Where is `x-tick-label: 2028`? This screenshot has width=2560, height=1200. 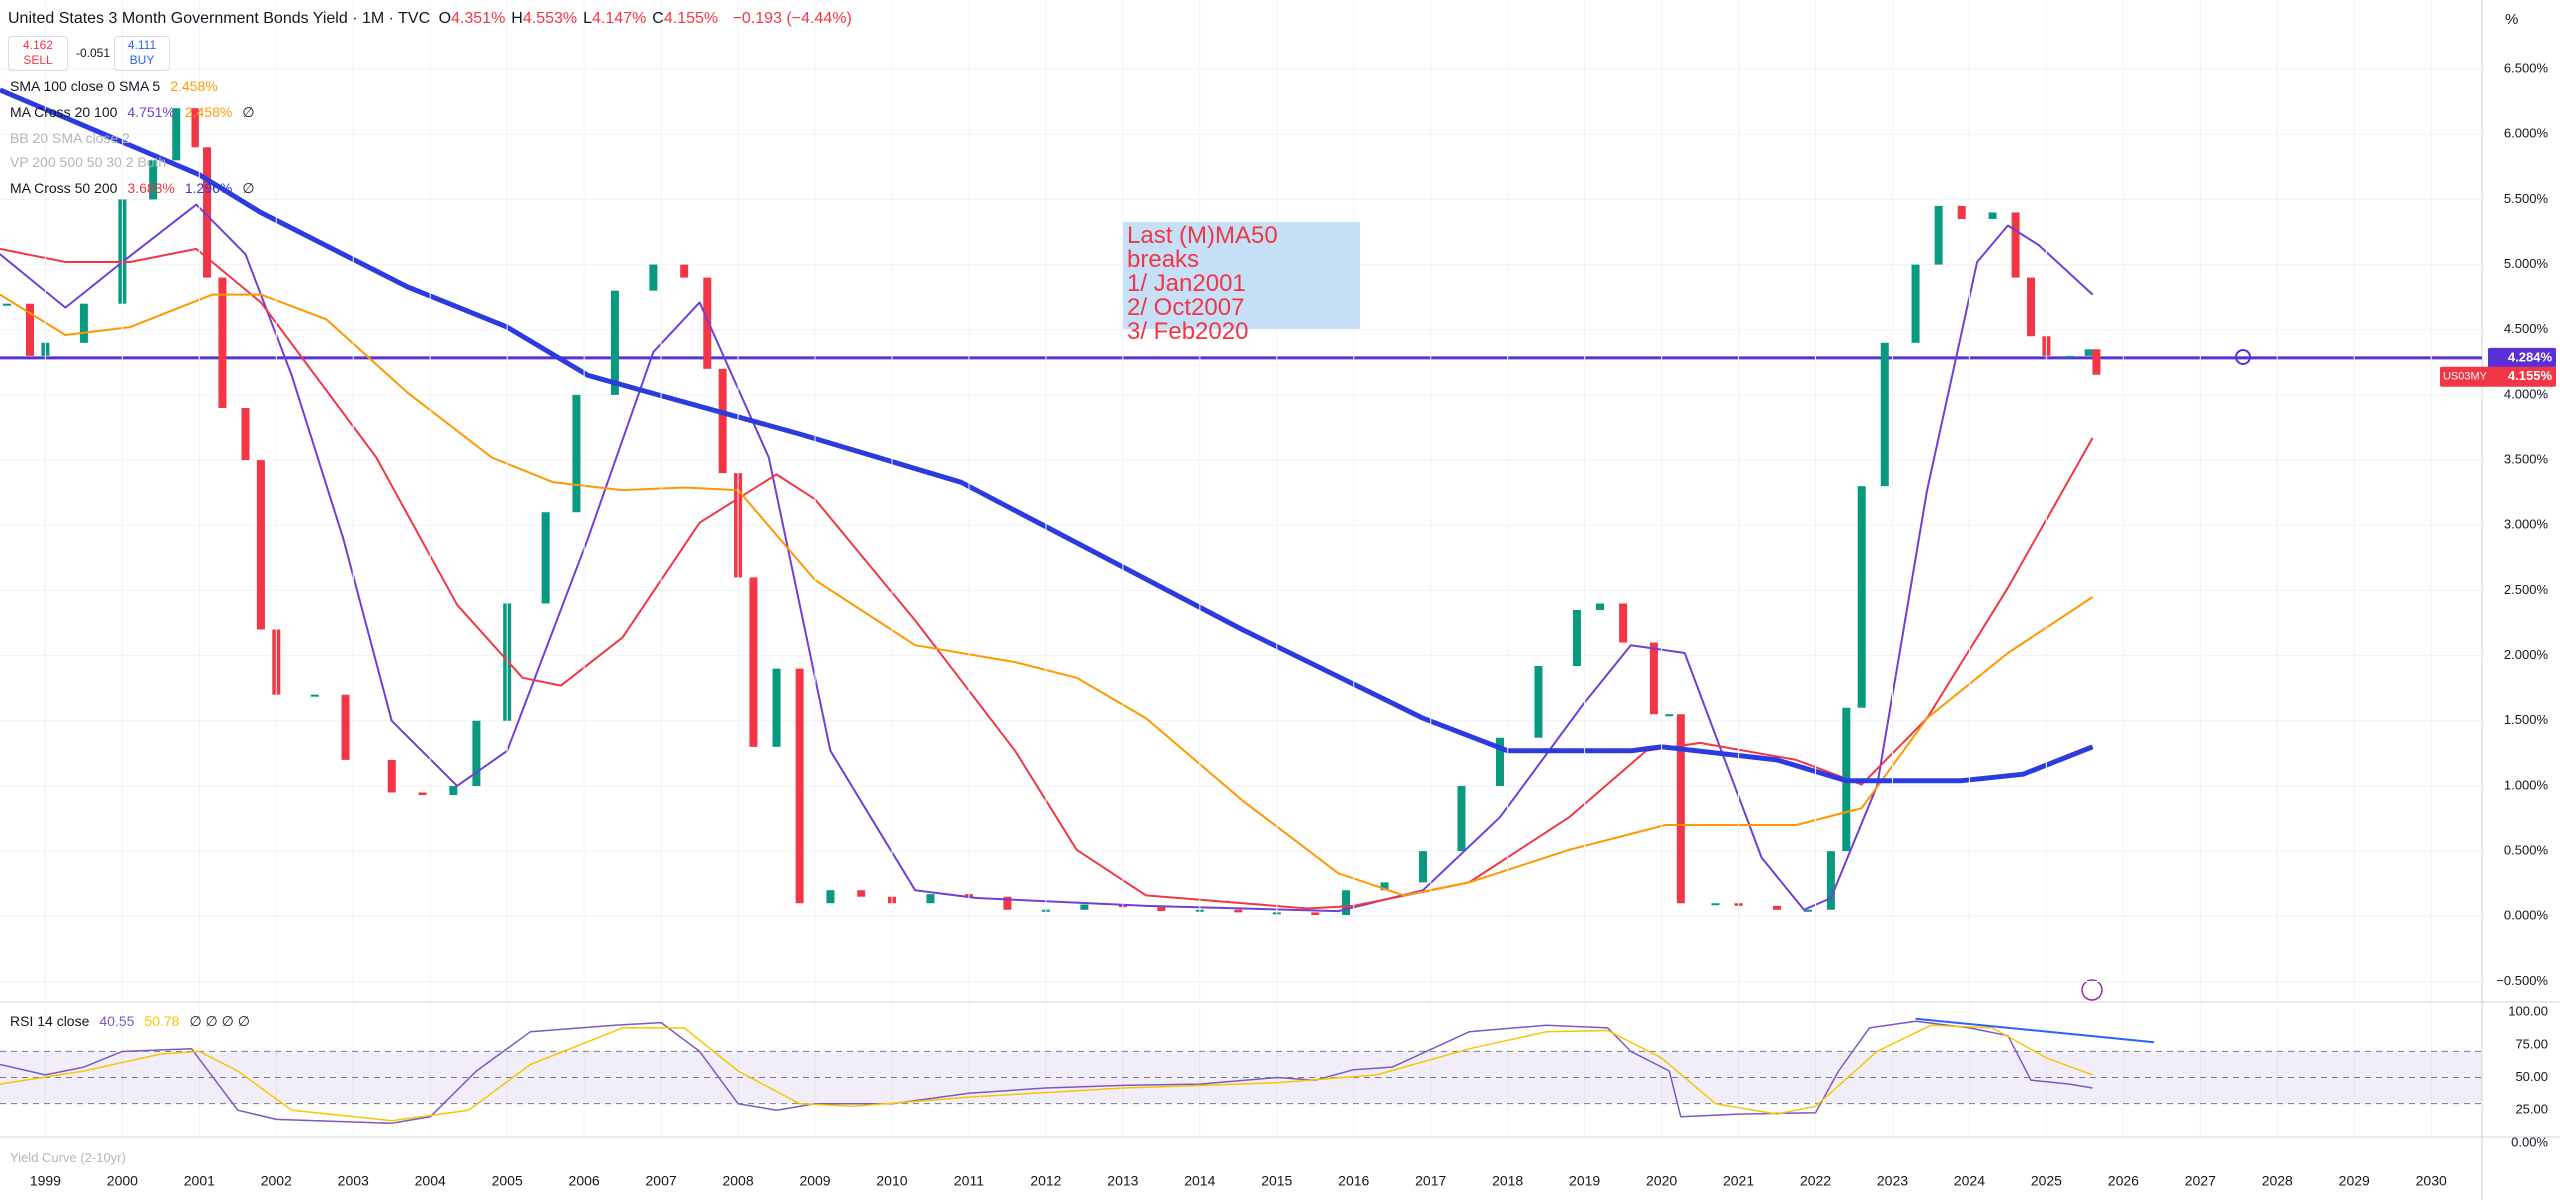 x-tick-label: 2028 is located at coordinates (2277, 1181).